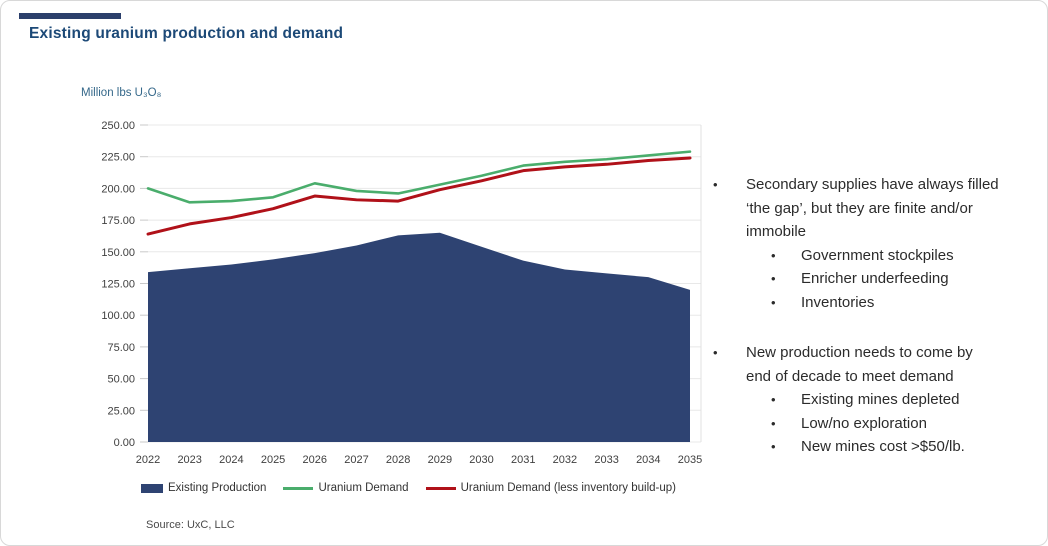 The image size is (1048, 546). I want to click on note-row: • Low/no exploration, so click(874, 424).